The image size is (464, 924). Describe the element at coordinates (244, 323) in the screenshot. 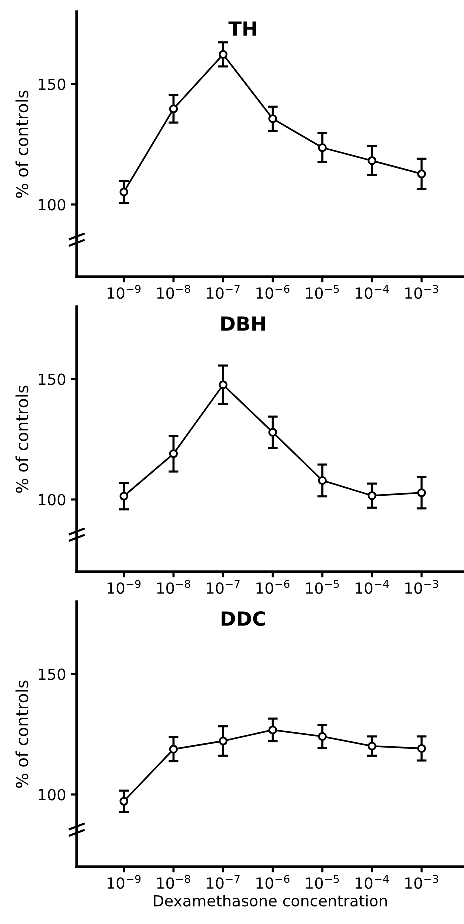

I see `chart-title: DBH` at that location.